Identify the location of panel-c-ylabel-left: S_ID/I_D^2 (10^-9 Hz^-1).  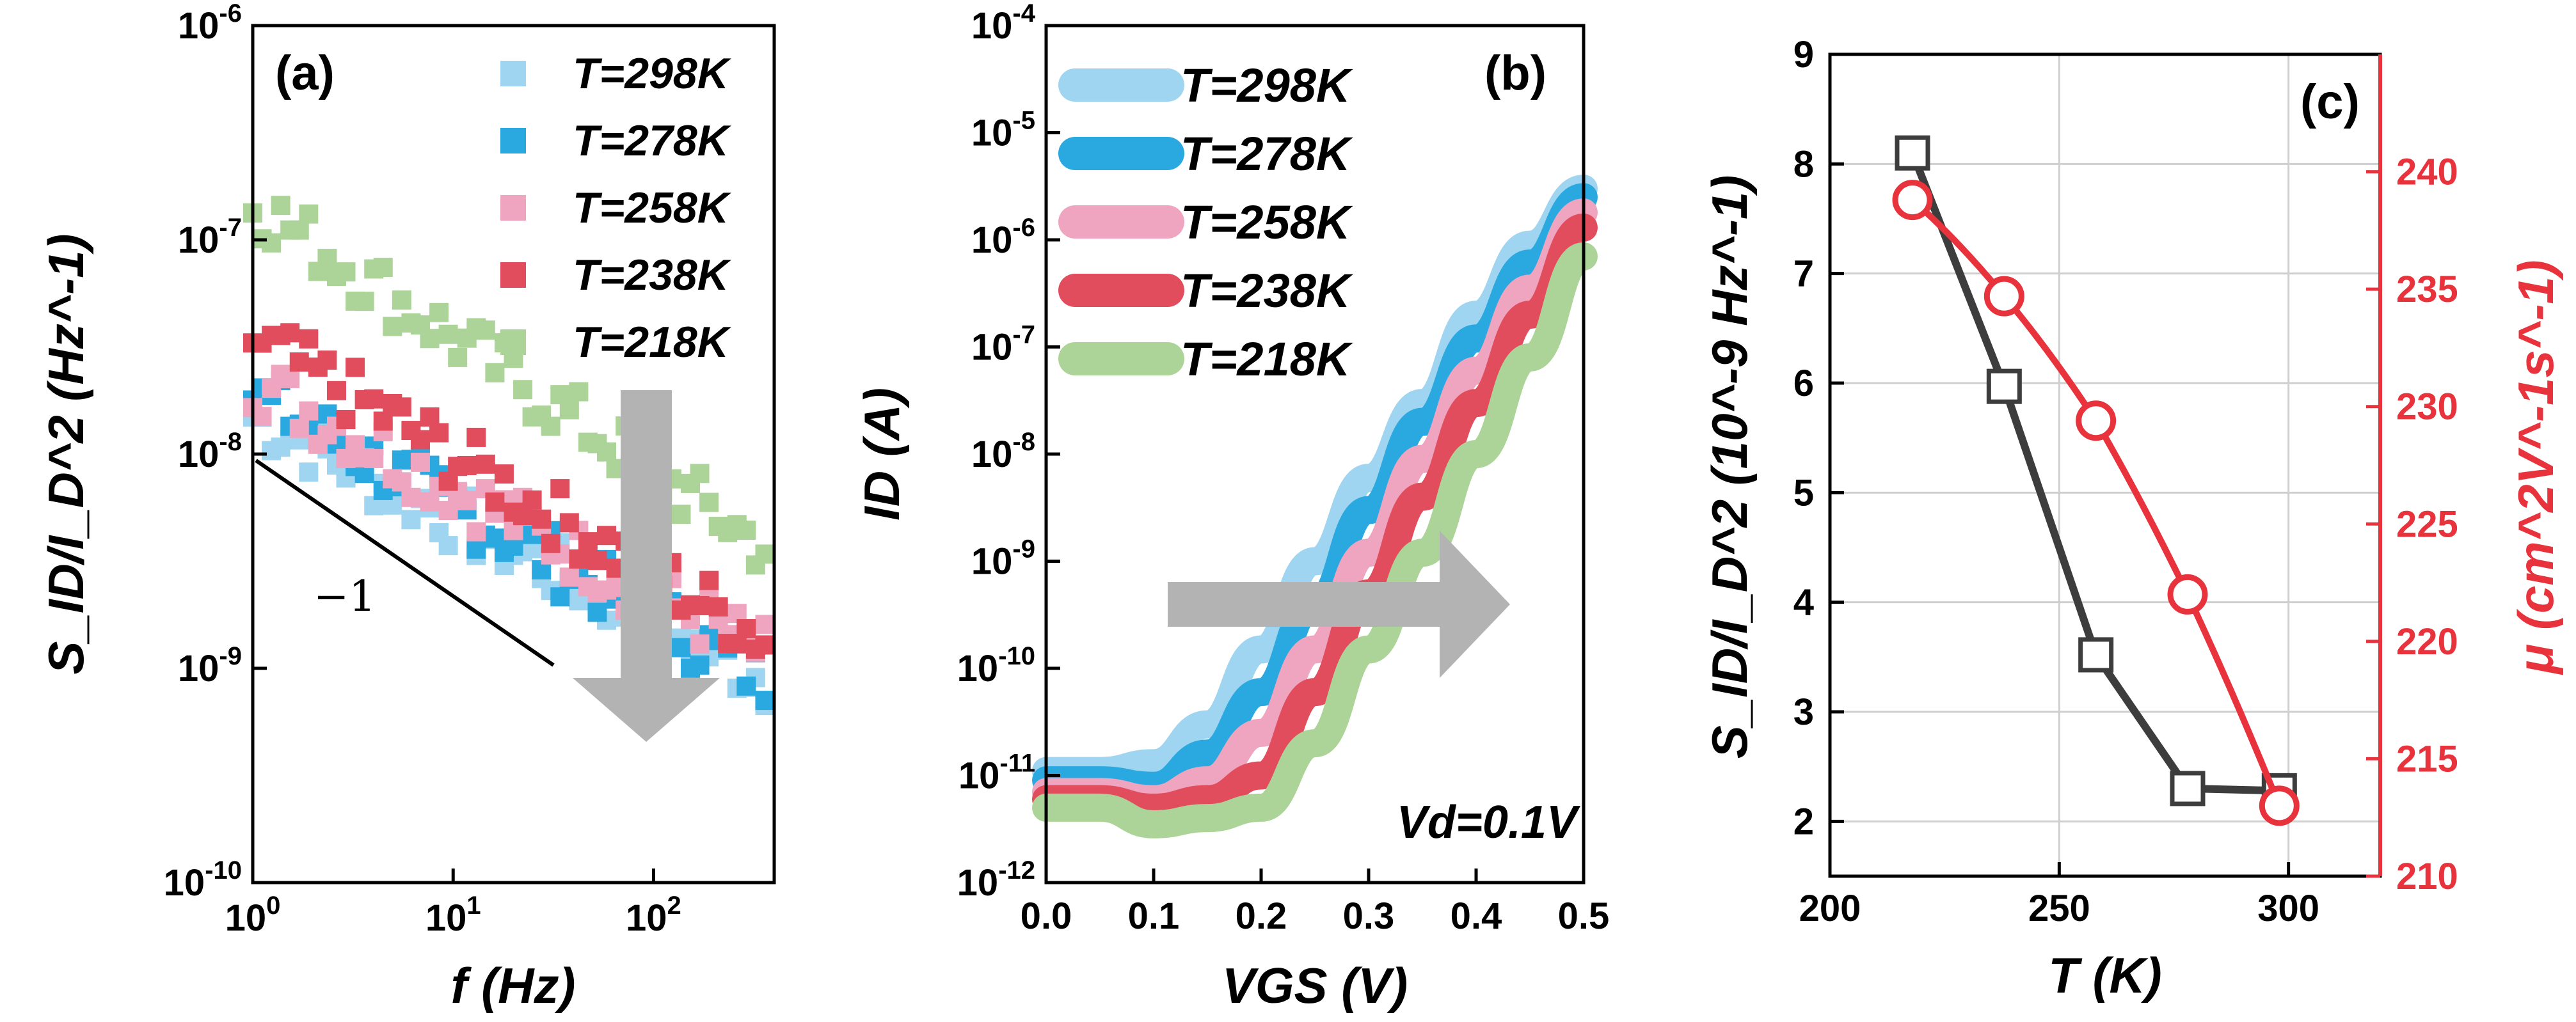
(1730, 467).